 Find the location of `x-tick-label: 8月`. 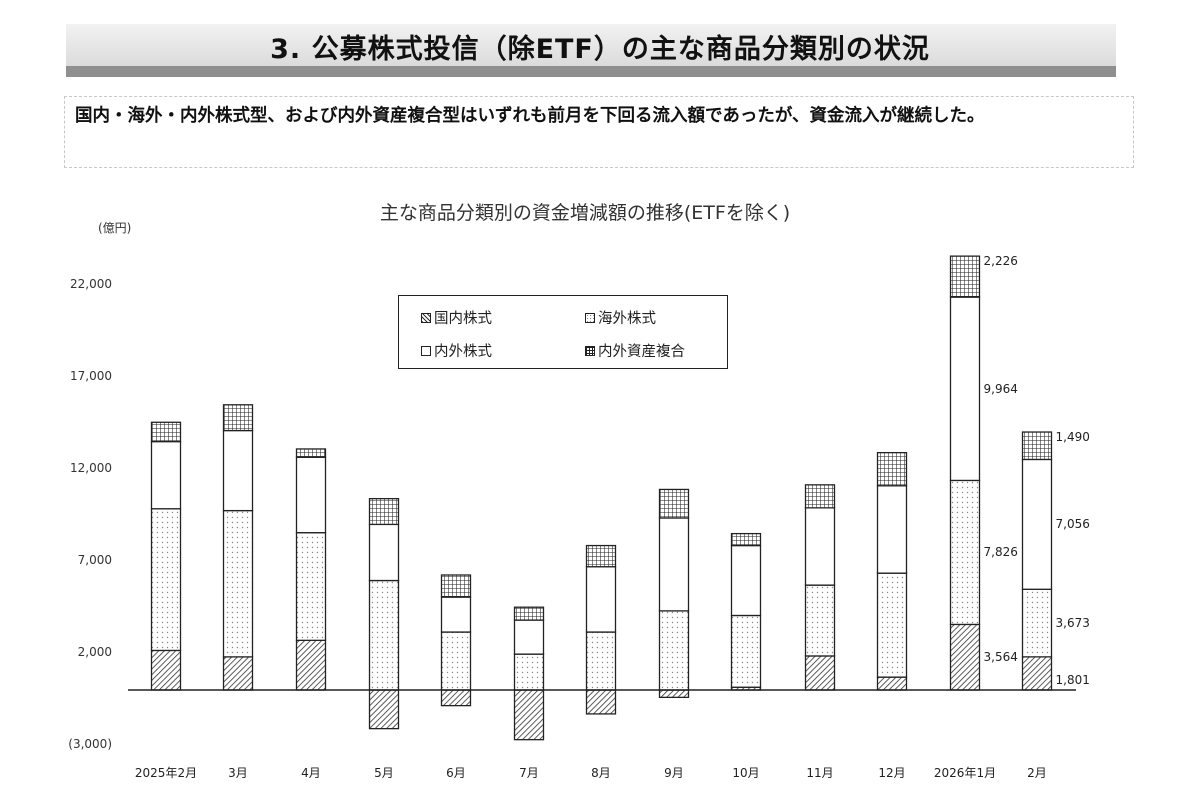

x-tick-label: 8月 is located at coordinates (601, 773).